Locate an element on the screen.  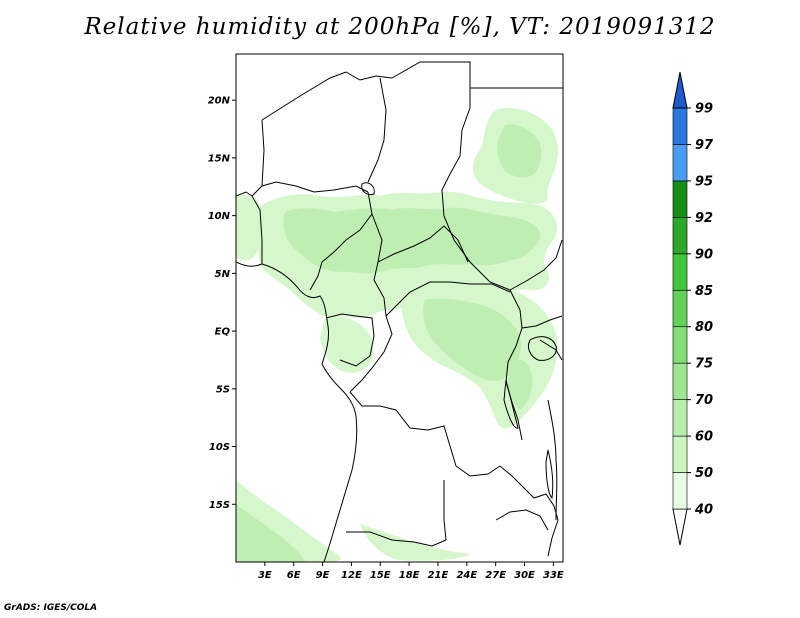
border-car-chad is located at coordinates (423, 244).